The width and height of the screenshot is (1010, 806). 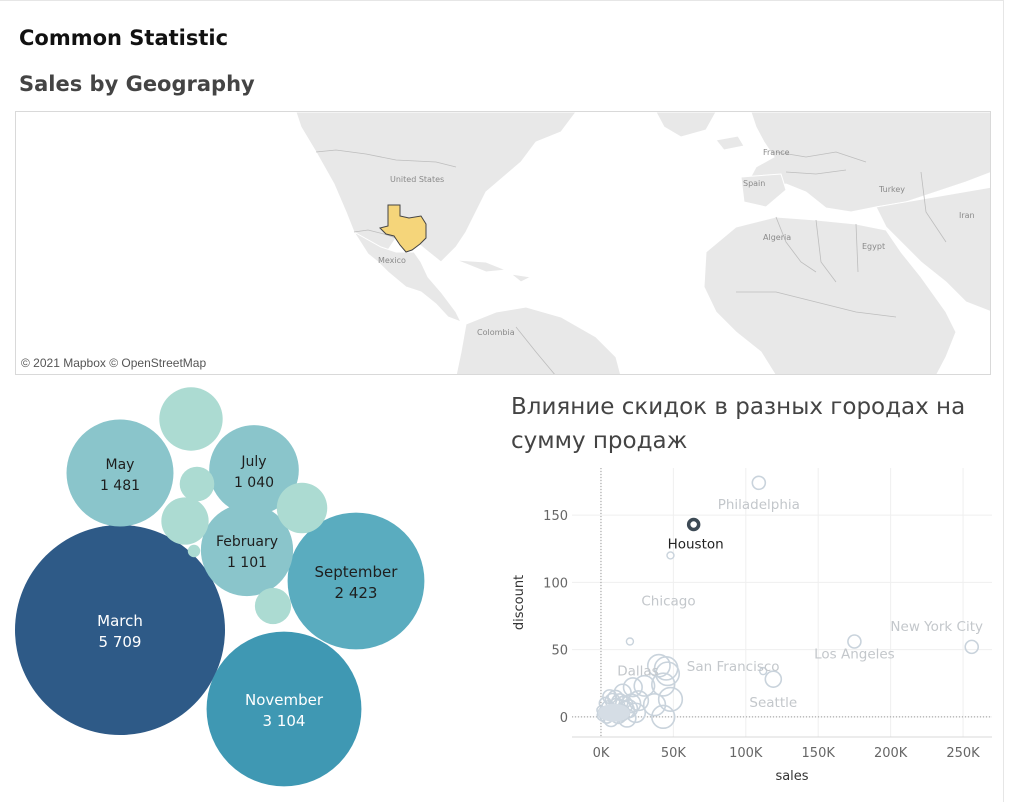 I want to click on map-caribbean, so click(x=481, y=266).